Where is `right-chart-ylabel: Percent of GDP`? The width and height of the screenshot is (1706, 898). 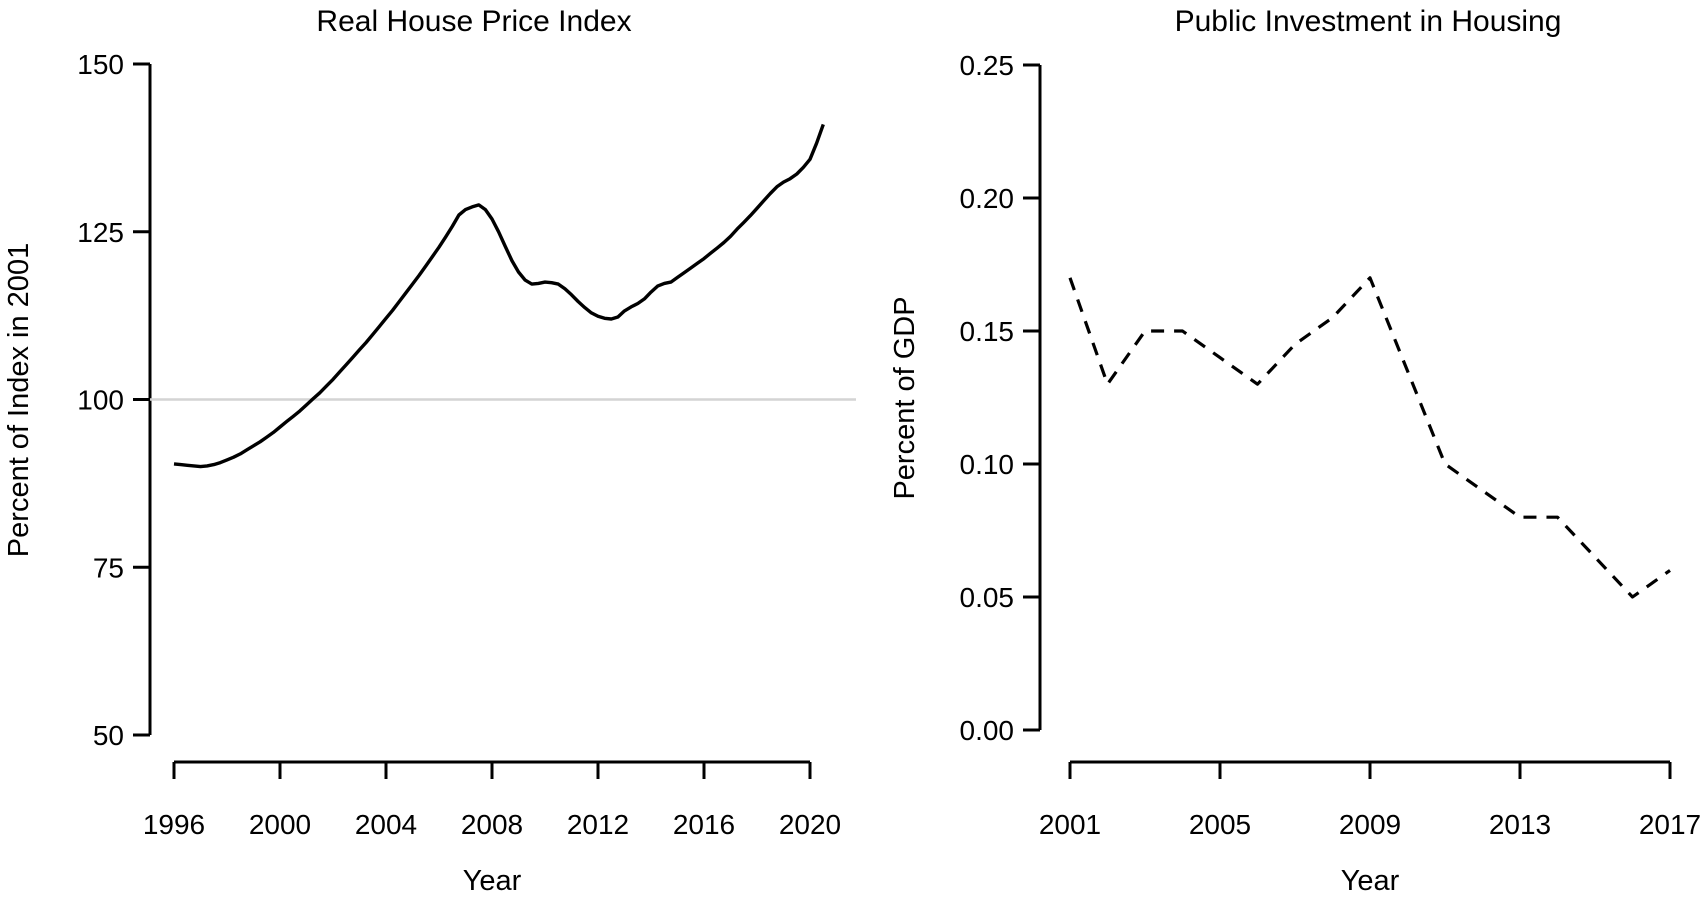 right-chart-ylabel: Percent of GDP is located at coordinates (905, 397).